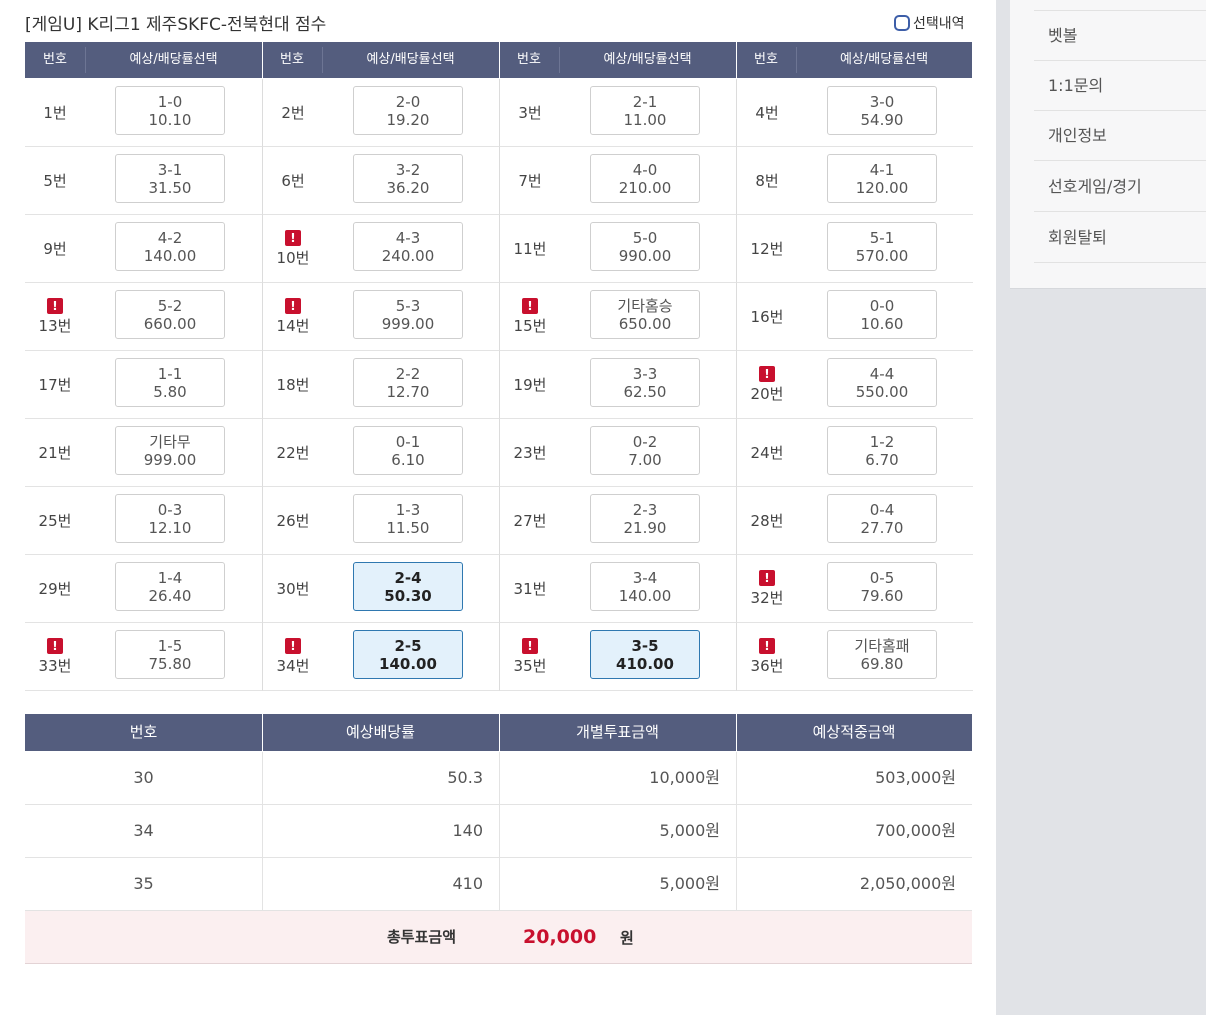 This screenshot has height=1015, width=1206. Describe the element at coordinates (170, 187) in the screenshot. I see `odds-label: 31.50` at that location.